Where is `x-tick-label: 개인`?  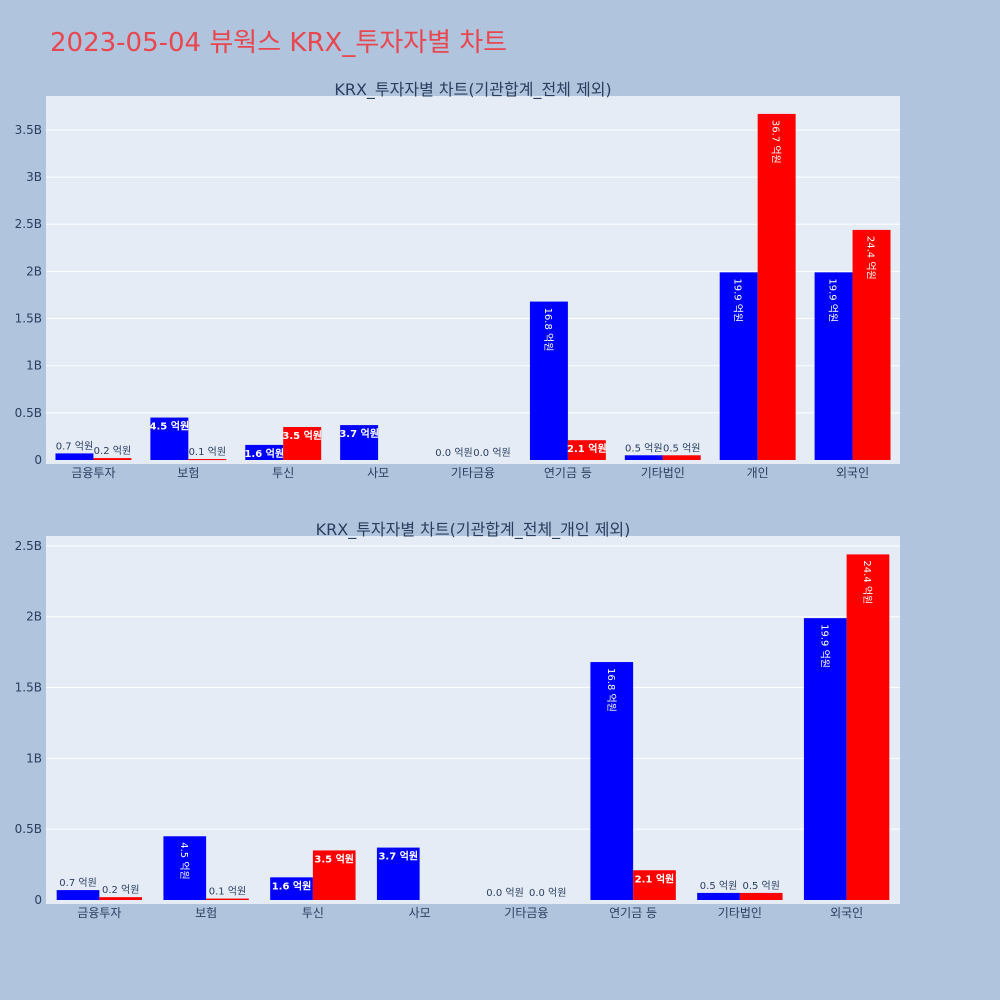 x-tick-label: 개인 is located at coordinates (758, 473).